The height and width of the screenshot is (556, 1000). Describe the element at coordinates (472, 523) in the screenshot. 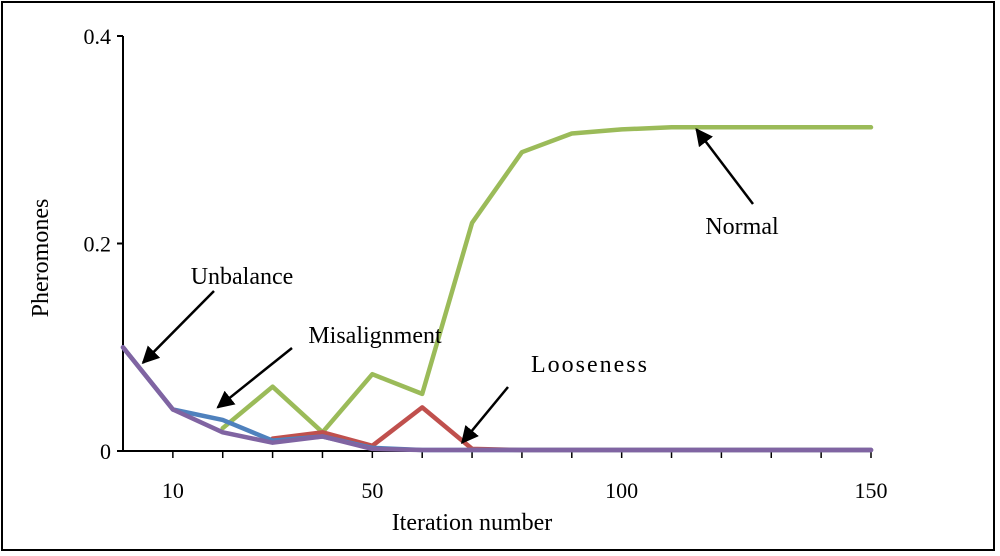

I see `x-axis-title: Iteration number` at that location.